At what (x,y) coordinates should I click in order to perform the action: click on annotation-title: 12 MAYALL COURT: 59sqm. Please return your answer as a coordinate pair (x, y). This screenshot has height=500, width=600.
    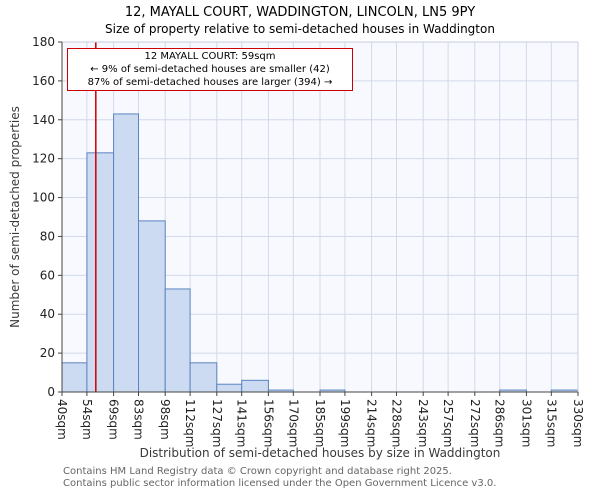
    Looking at the image, I should click on (210, 56).